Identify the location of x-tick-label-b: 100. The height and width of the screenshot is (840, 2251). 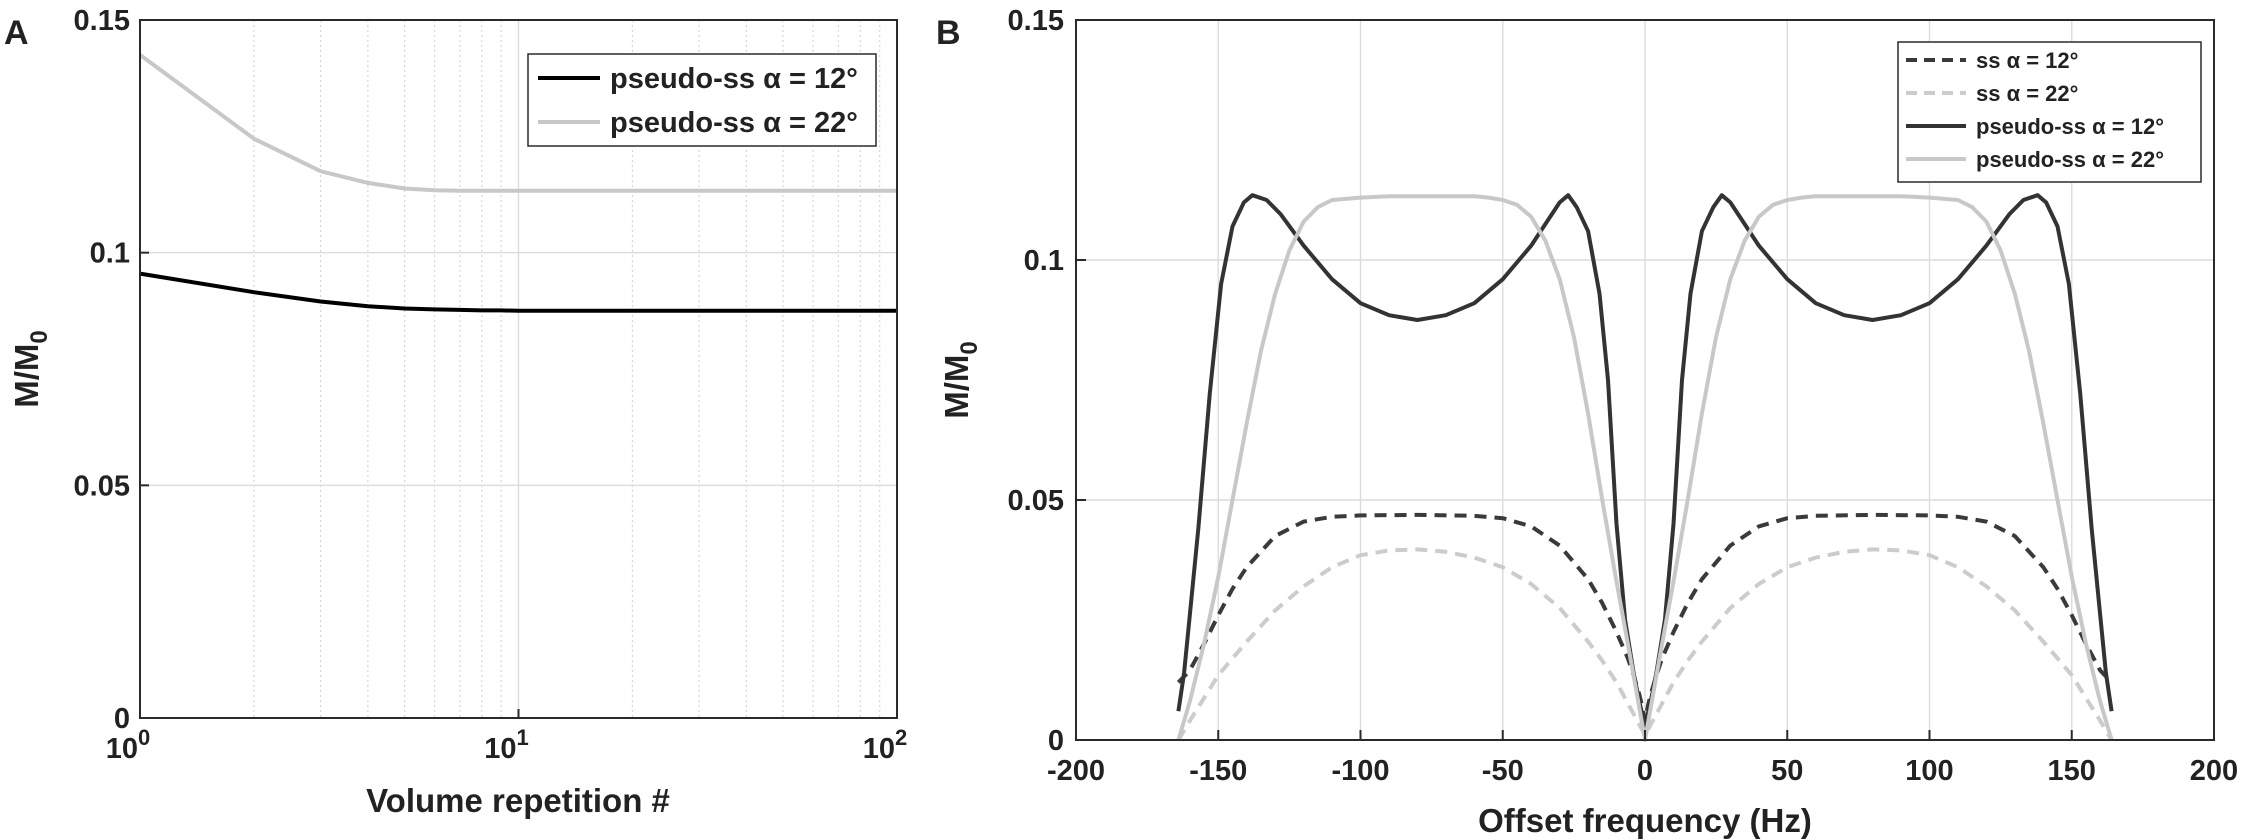
(1929, 771).